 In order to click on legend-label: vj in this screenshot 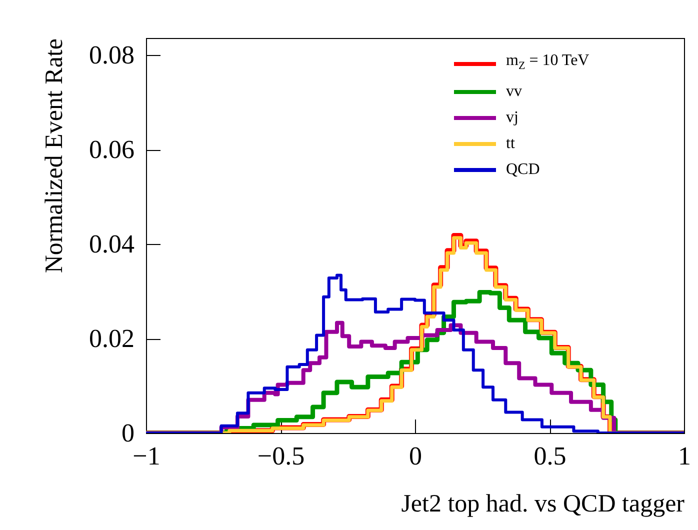, I will do `click(512, 118)`.